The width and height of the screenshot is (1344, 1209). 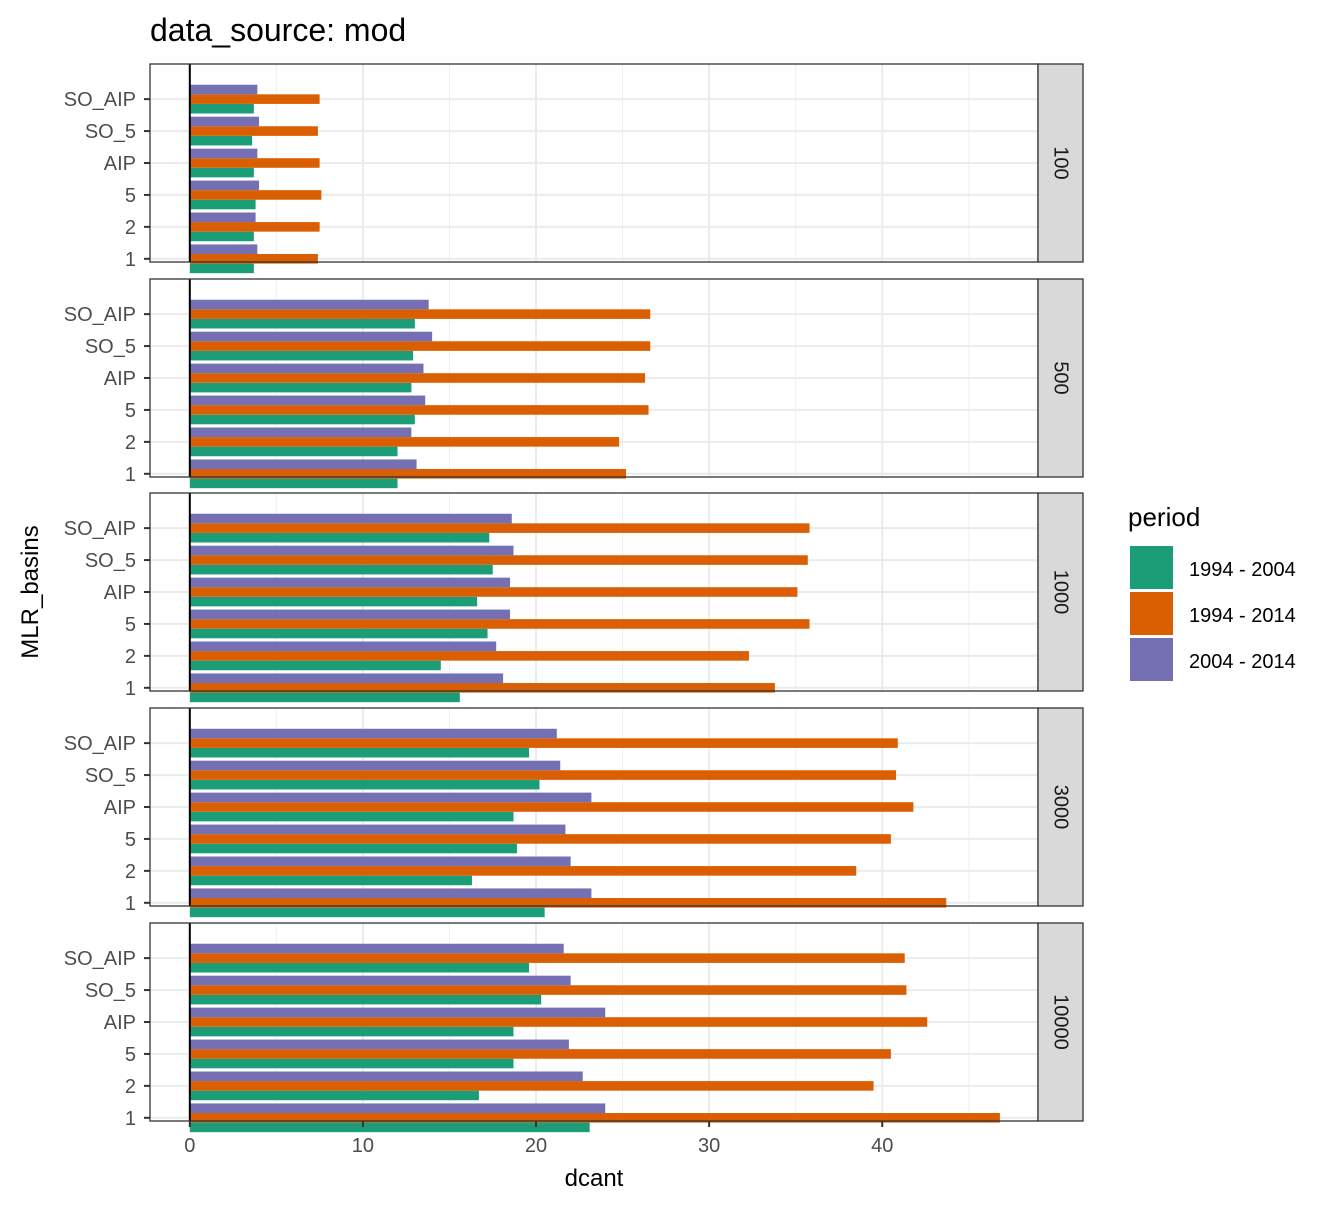 What do you see at coordinates (498, 560) in the screenshot?
I see `bar-1000-so-5-1994-2014` at bounding box center [498, 560].